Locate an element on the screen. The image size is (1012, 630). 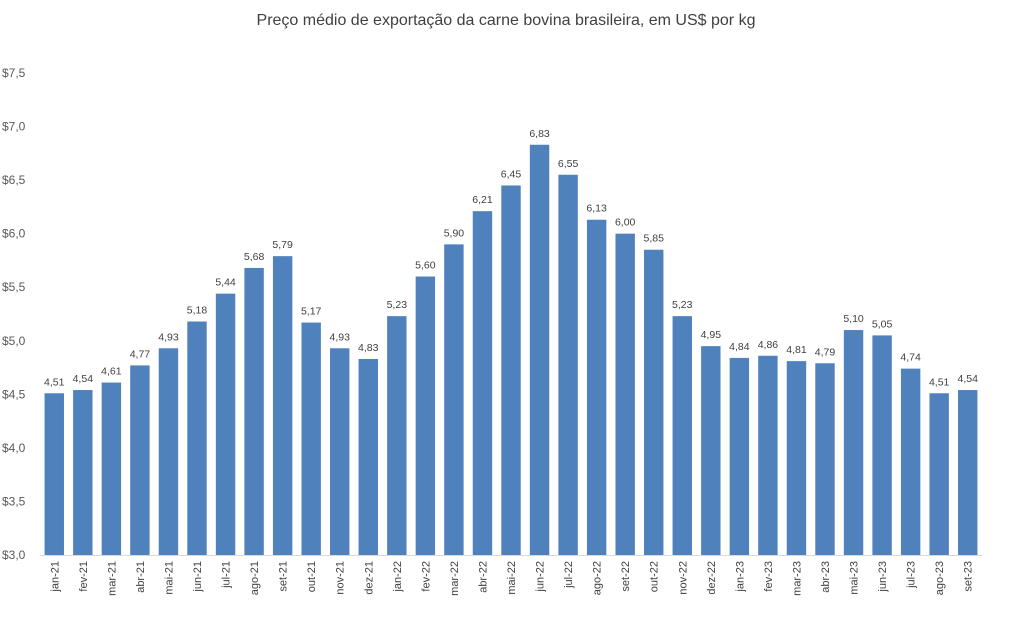
x-tick-label: mar-23 is located at coordinates (797, 578).